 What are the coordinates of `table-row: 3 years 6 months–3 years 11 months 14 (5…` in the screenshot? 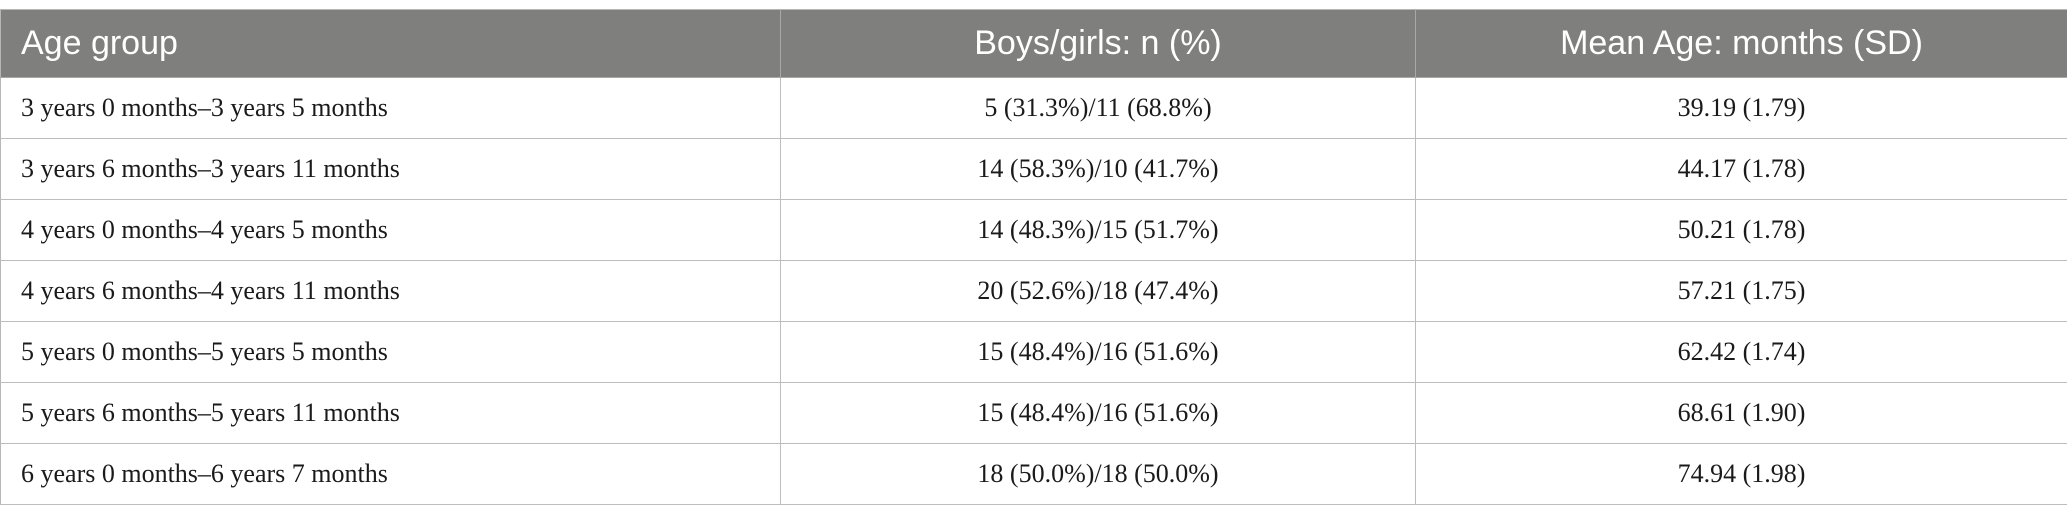 It's located at (1033, 169).